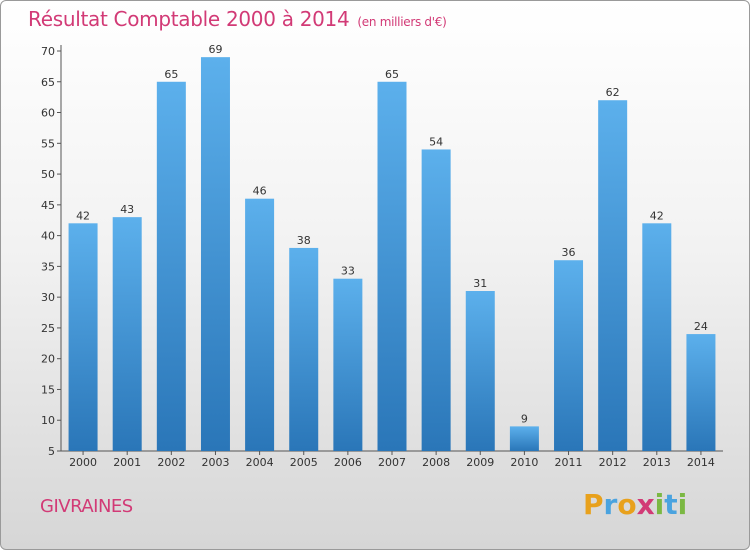 The height and width of the screenshot is (550, 750). Describe the element at coordinates (402, 22) in the screenshot. I see `chart-subtitle: (en milliers d'€)` at that location.